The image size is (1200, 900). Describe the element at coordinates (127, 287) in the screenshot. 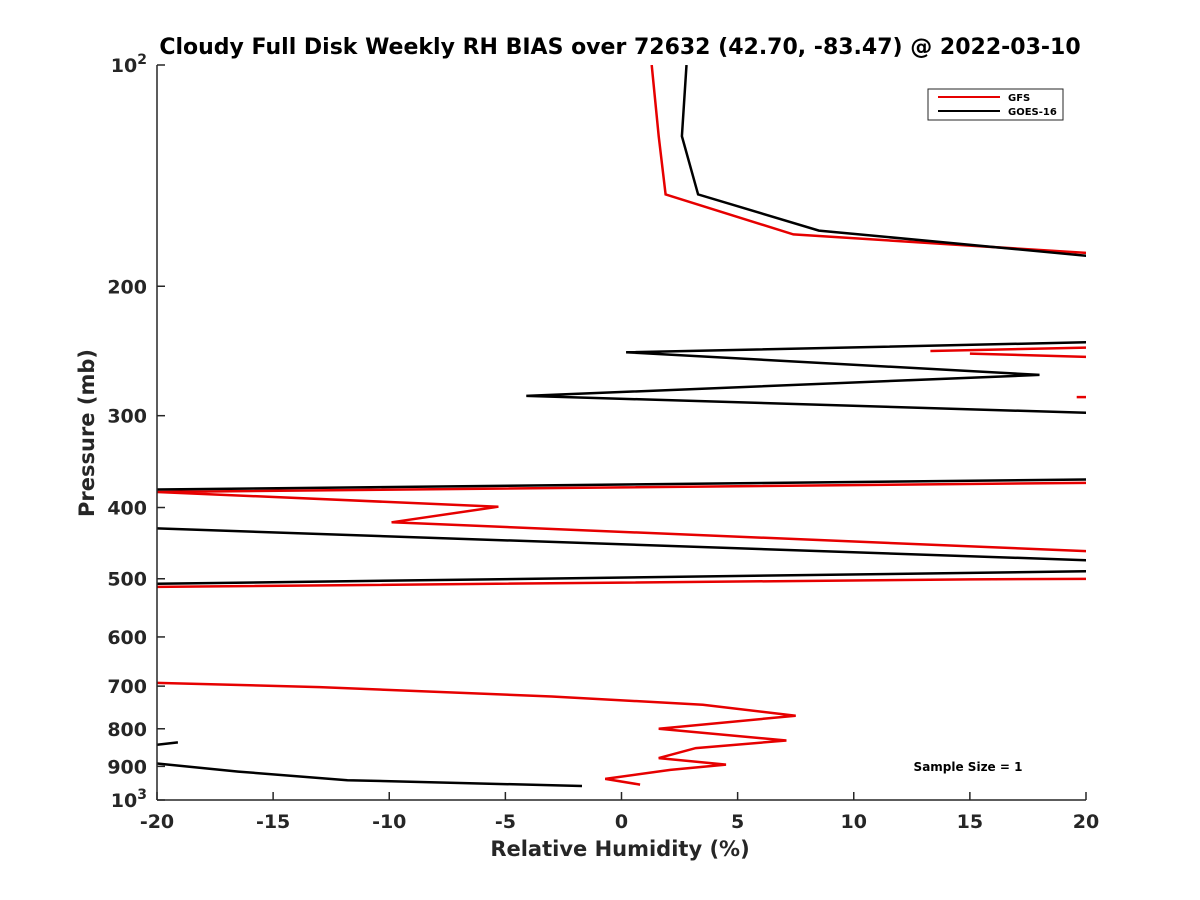

I see `y-tick-label: 200` at that location.